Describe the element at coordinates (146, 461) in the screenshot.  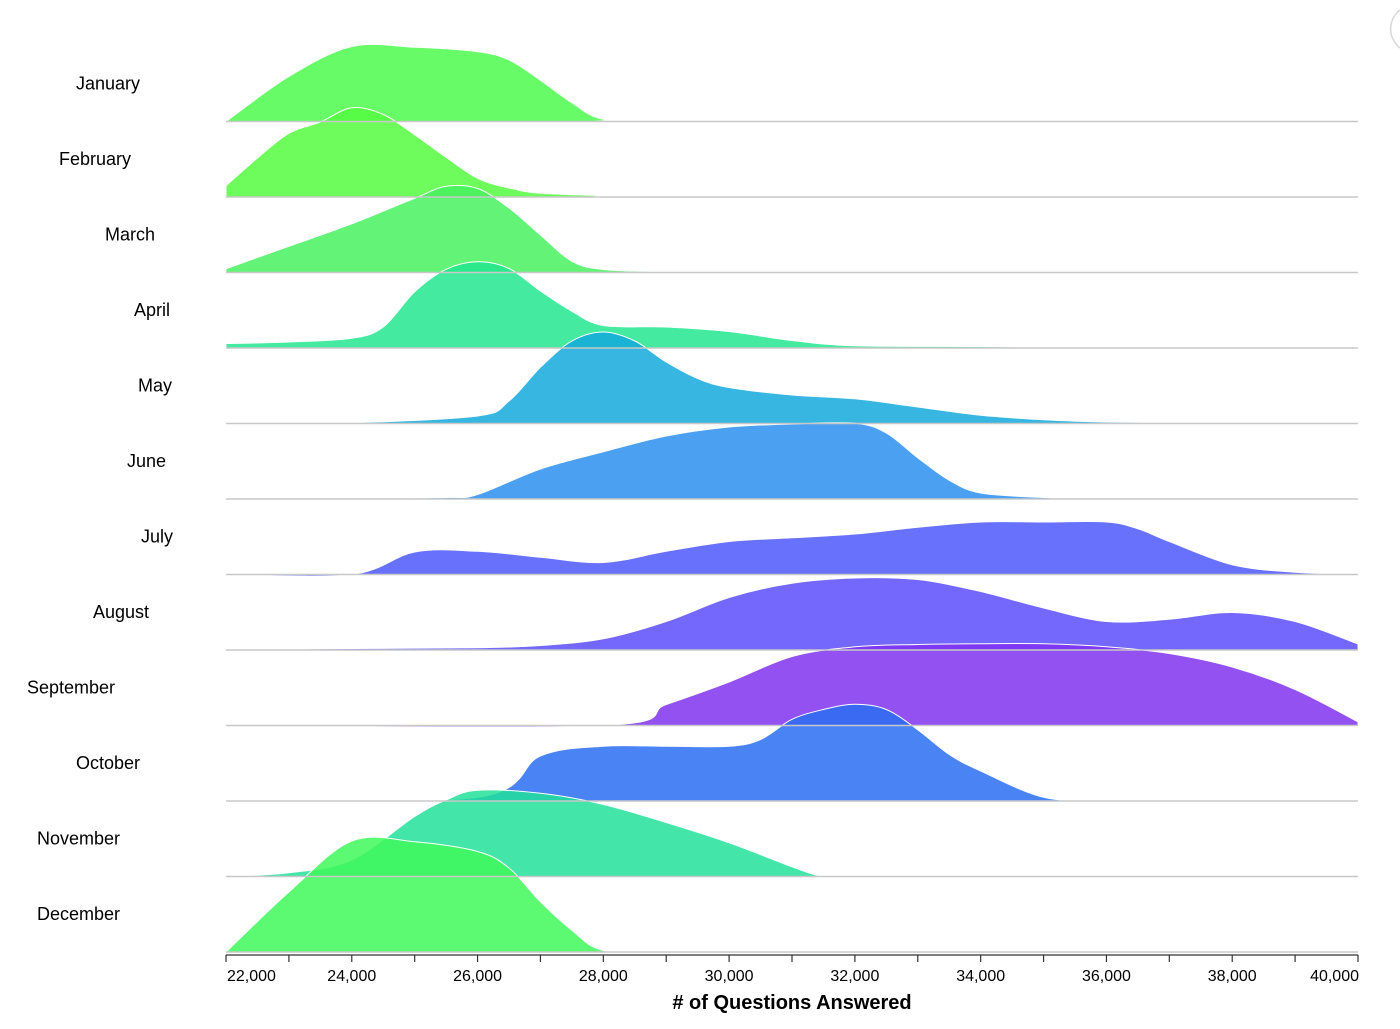
I see `month-label-june: June` at that location.